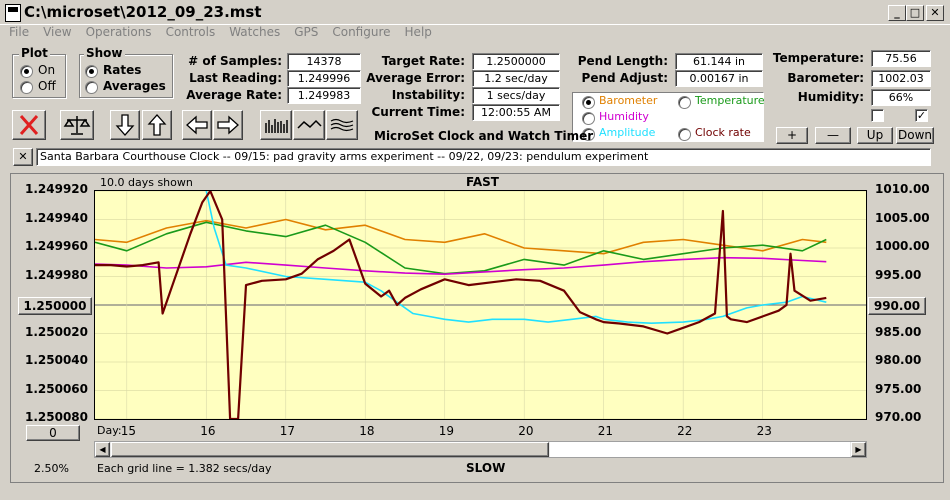  Describe the element at coordinates (56, 217) in the screenshot. I see `y-tick-label: 1.249940` at that location.